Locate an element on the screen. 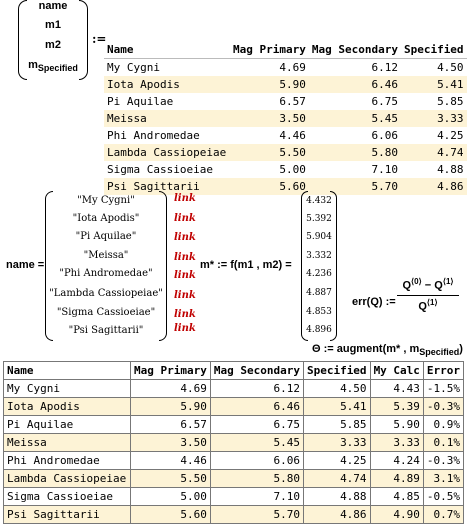  cell: 6.57 is located at coordinates (269, 101).